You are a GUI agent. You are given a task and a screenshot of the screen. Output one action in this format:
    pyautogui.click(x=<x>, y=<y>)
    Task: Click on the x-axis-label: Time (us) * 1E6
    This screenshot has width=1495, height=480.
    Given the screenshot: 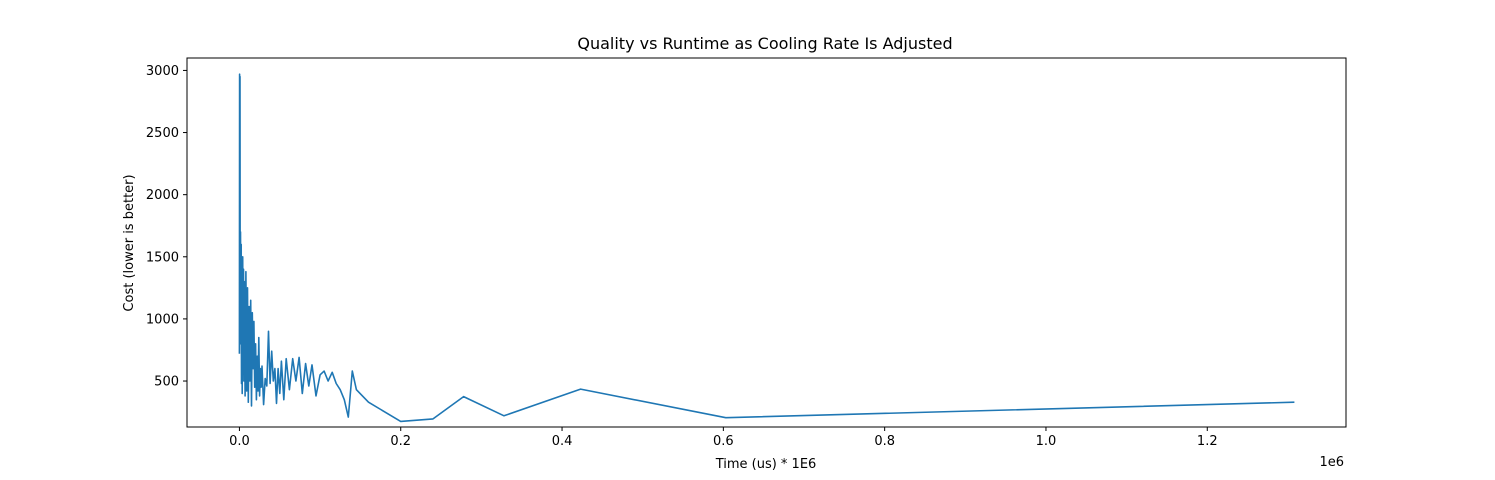 What is the action you would take?
    pyautogui.click(x=766, y=464)
    